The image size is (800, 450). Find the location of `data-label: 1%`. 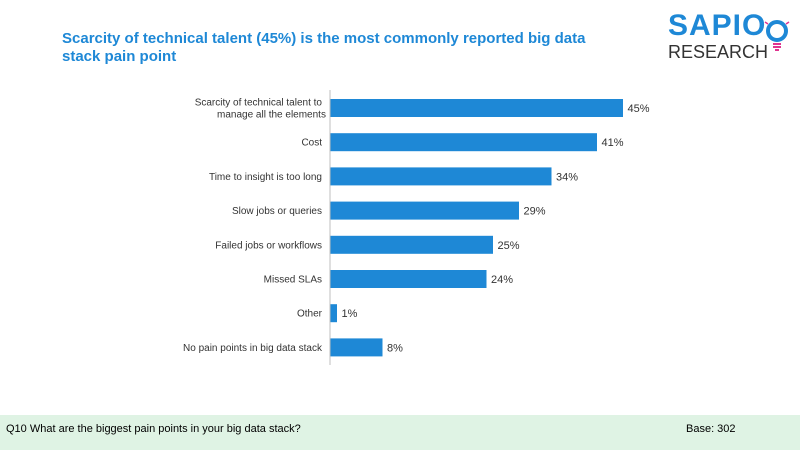

data-label: 1% is located at coordinates (350, 314).